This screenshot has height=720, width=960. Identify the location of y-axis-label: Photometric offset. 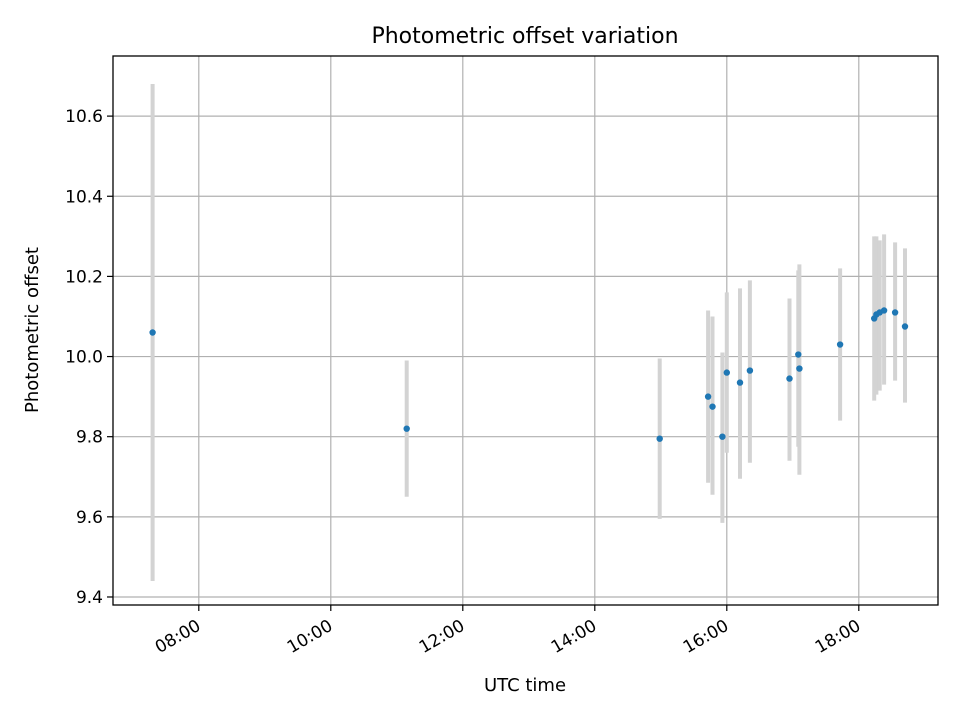
(32, 330).